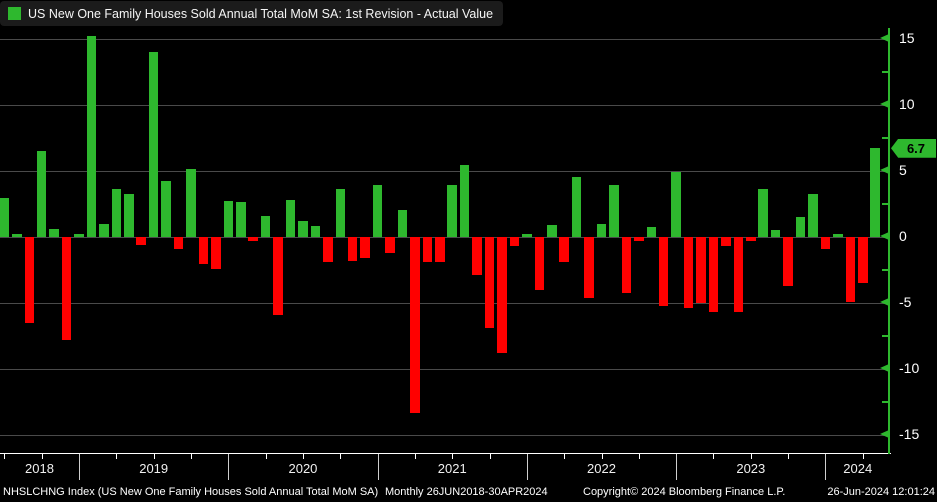 This screenshot has width=937, height=502. What do you see at coordinates (677, 467) in the screenshot?
I see `year-divider` at bounding box center [677, 467].